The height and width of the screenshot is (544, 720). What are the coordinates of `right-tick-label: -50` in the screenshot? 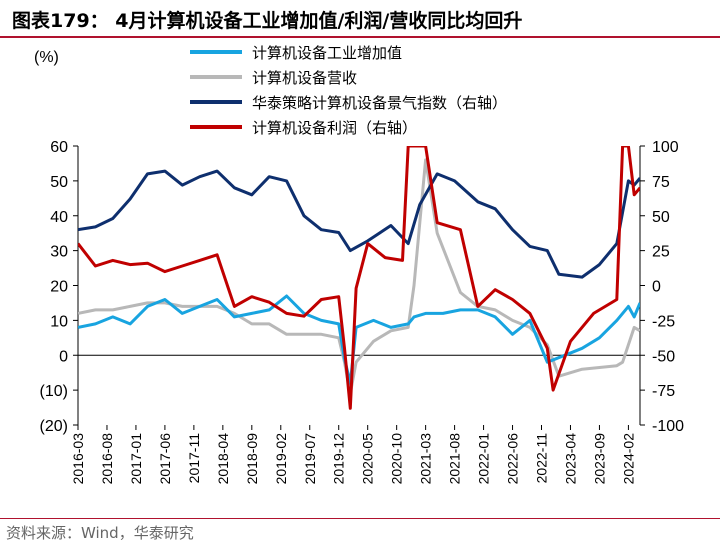 It's located at (663, 356).